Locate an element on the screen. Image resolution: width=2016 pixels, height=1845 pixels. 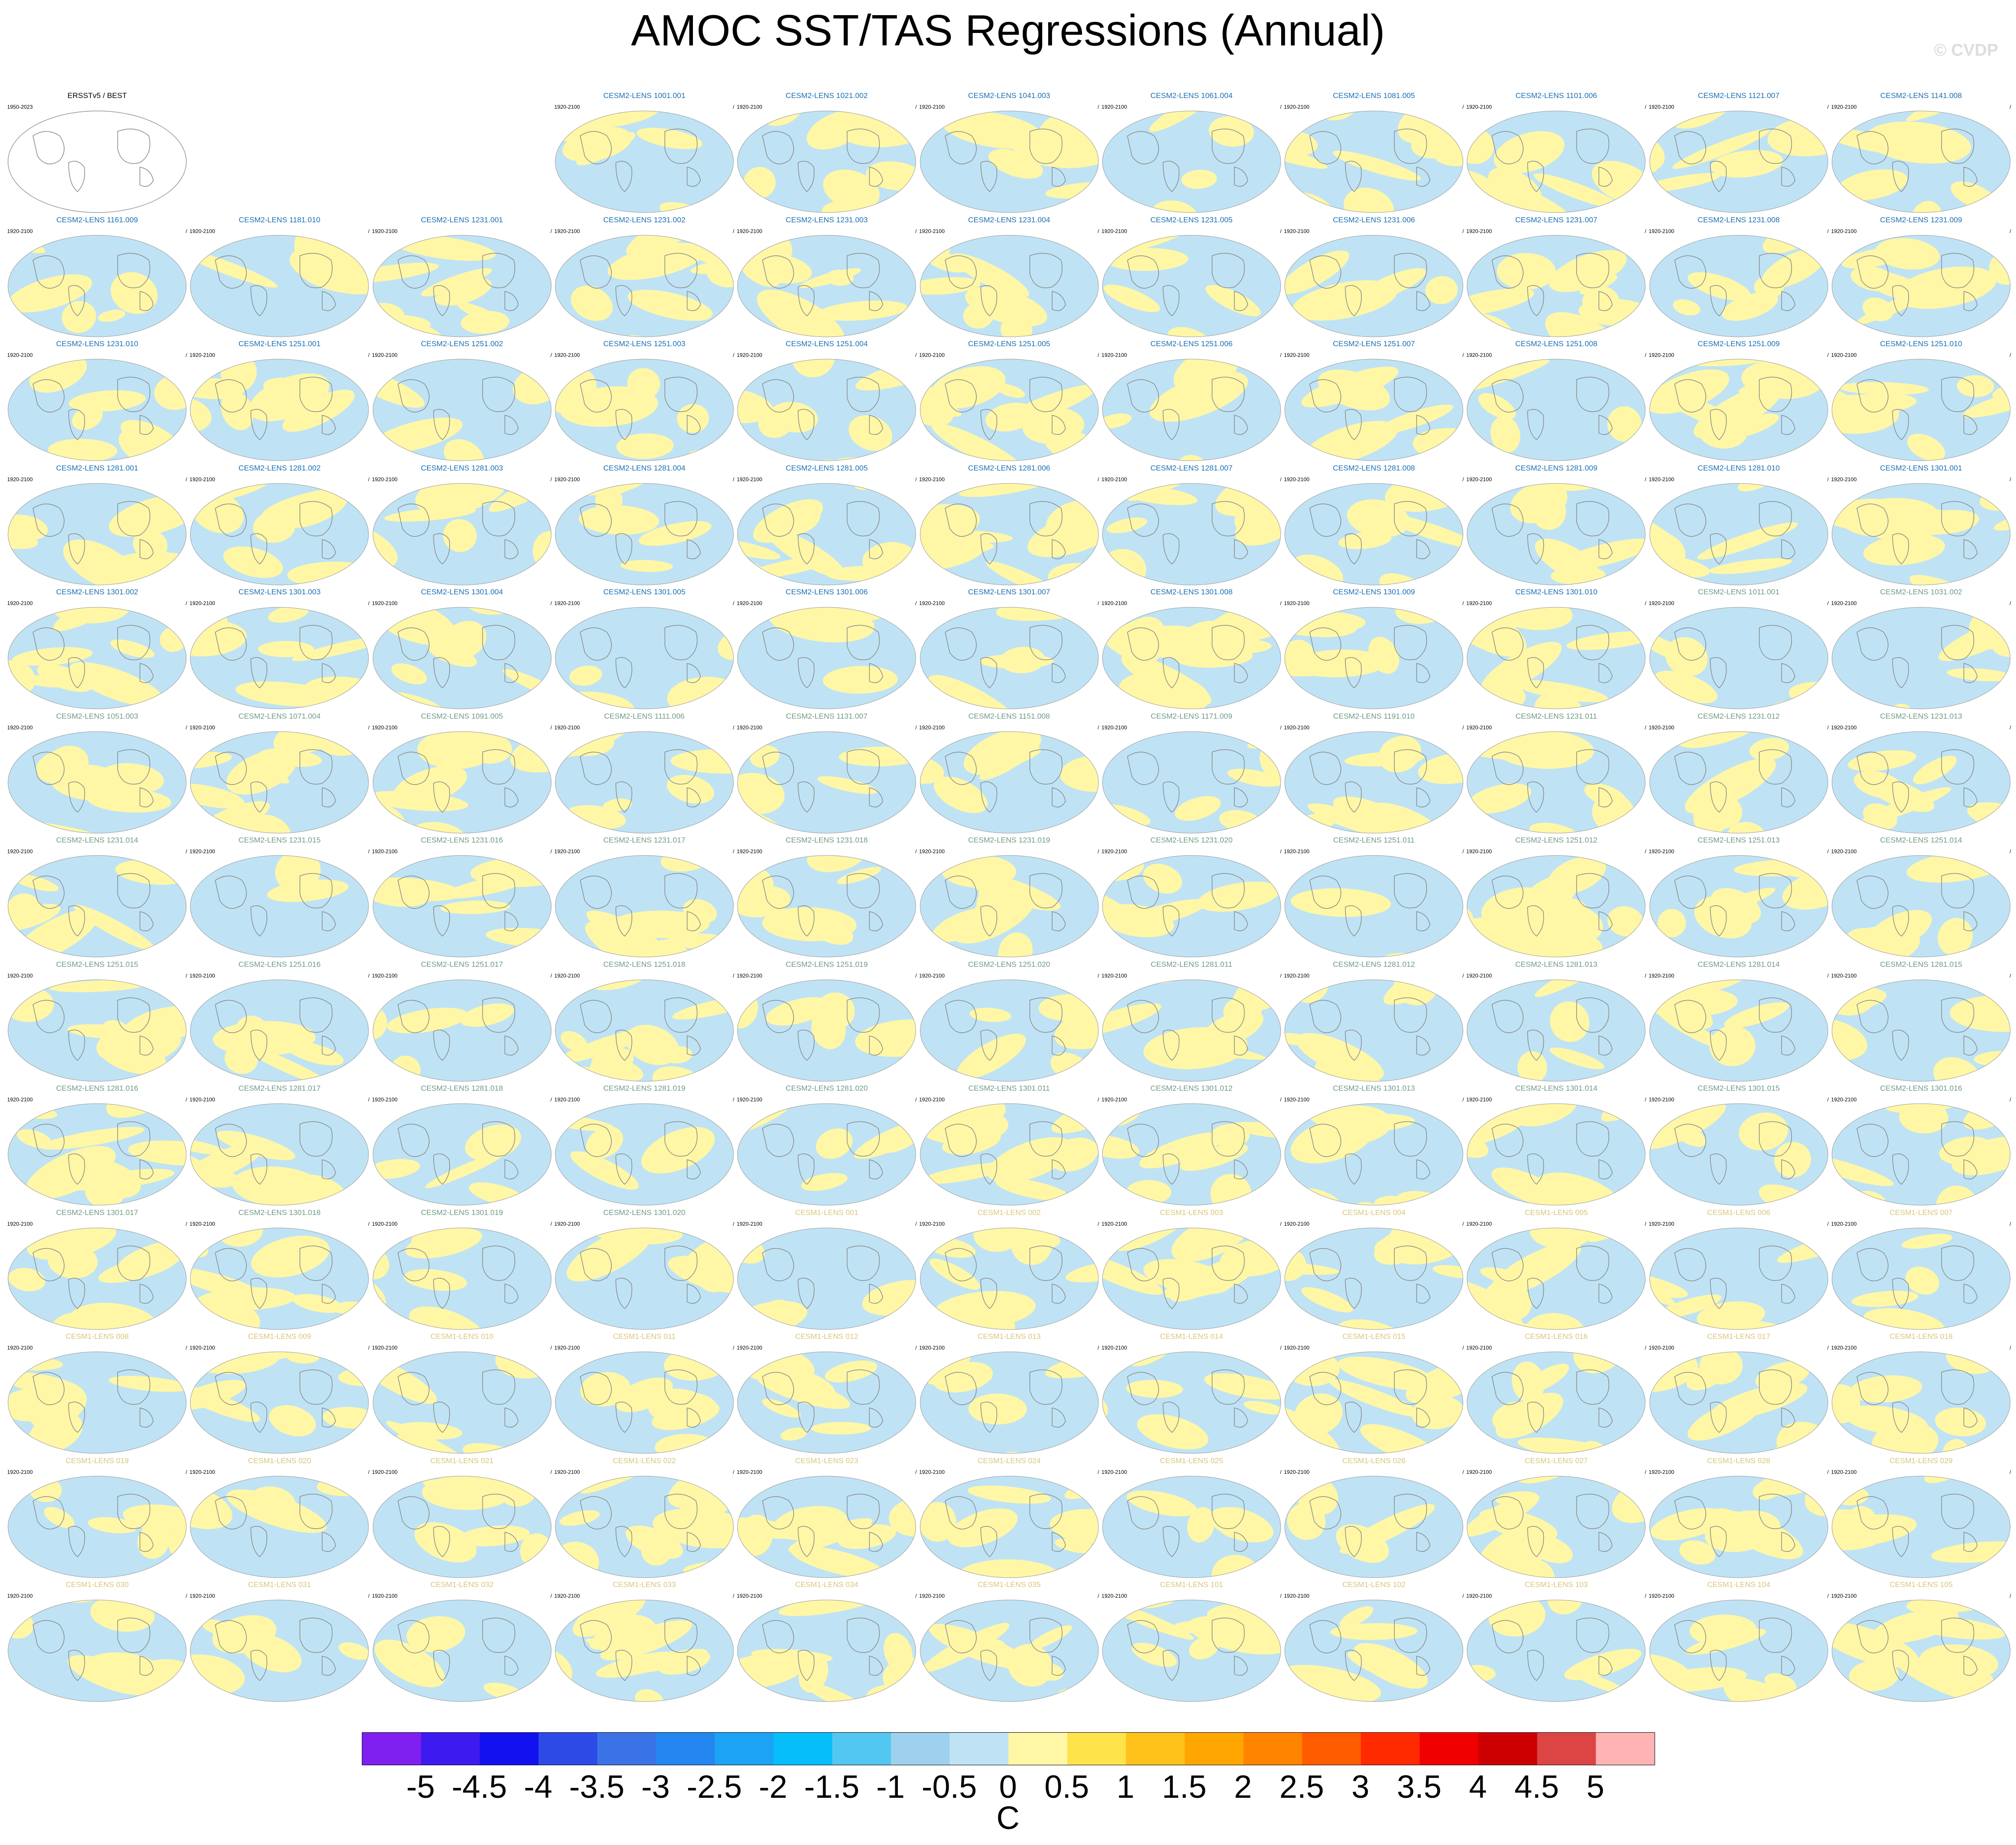
panel-title: CESM2-LENS 1031.002 is located at coordinates (1921, 592).